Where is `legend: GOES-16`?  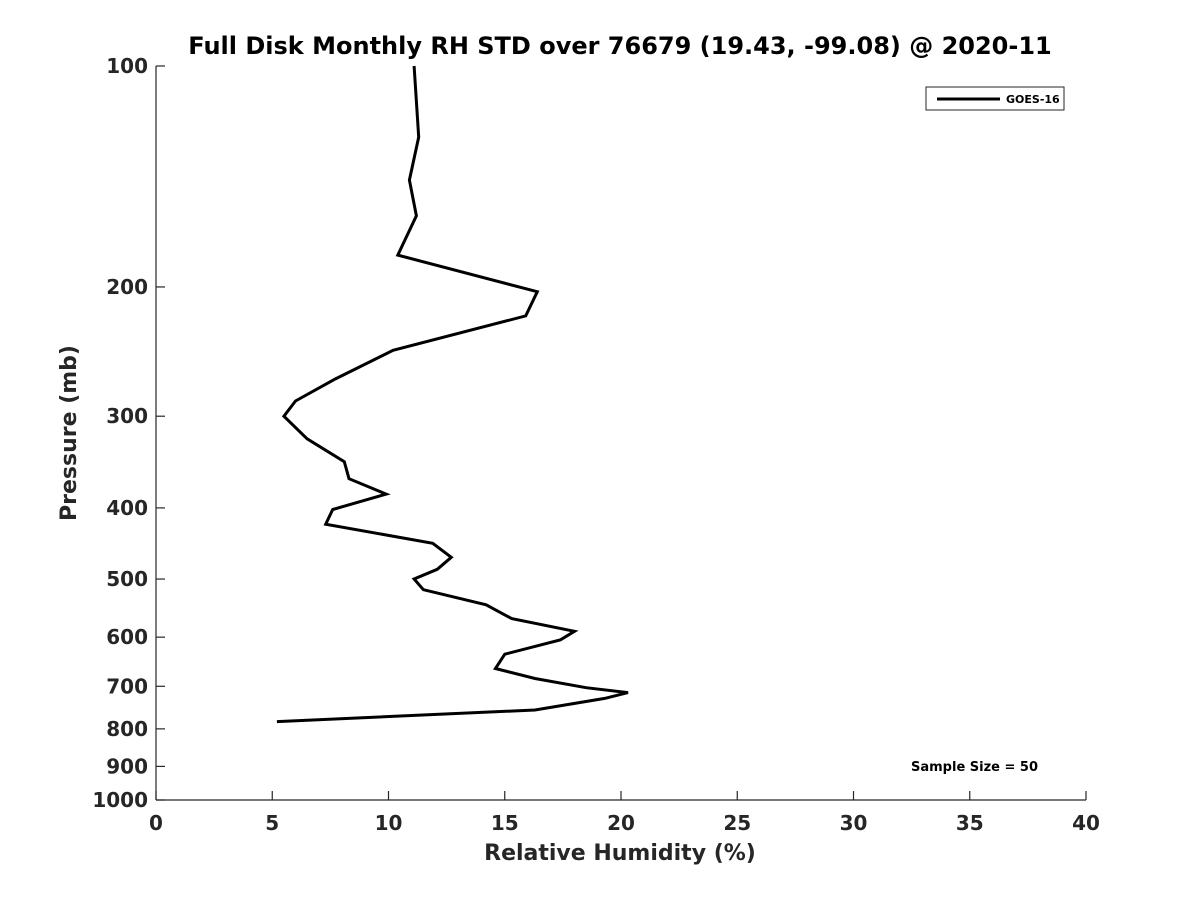 legend: GOES-16 is located at coordinates (995, 98).